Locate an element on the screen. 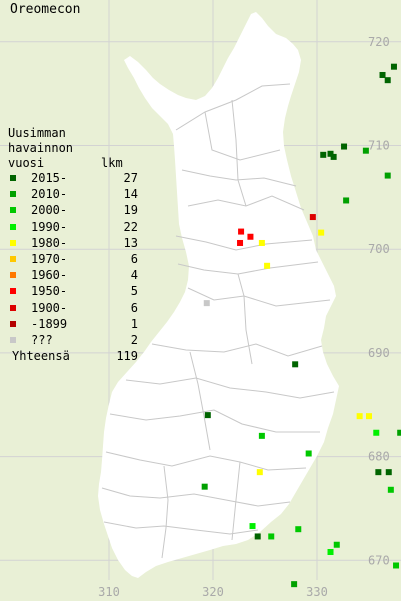  x-tick-label: 320 is located at coordinates (213, 592).